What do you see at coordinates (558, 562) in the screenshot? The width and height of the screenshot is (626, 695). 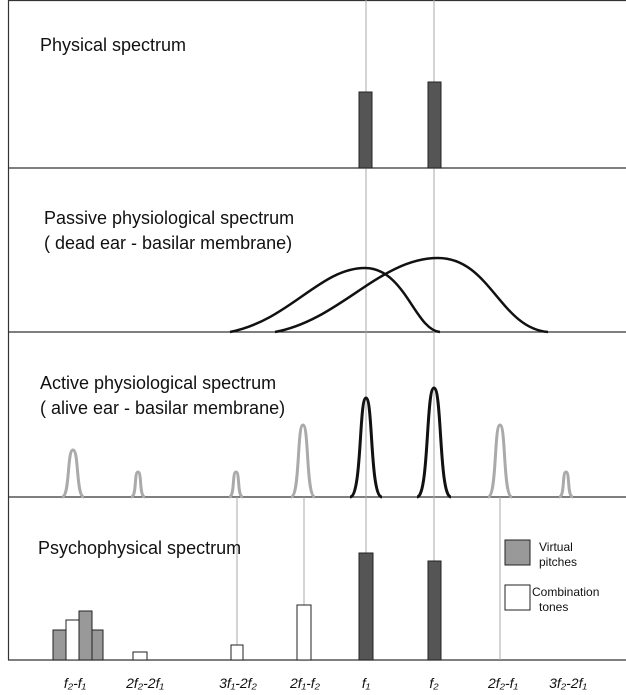 I see `legend-text: pitches` at bounding box center [558, 562].